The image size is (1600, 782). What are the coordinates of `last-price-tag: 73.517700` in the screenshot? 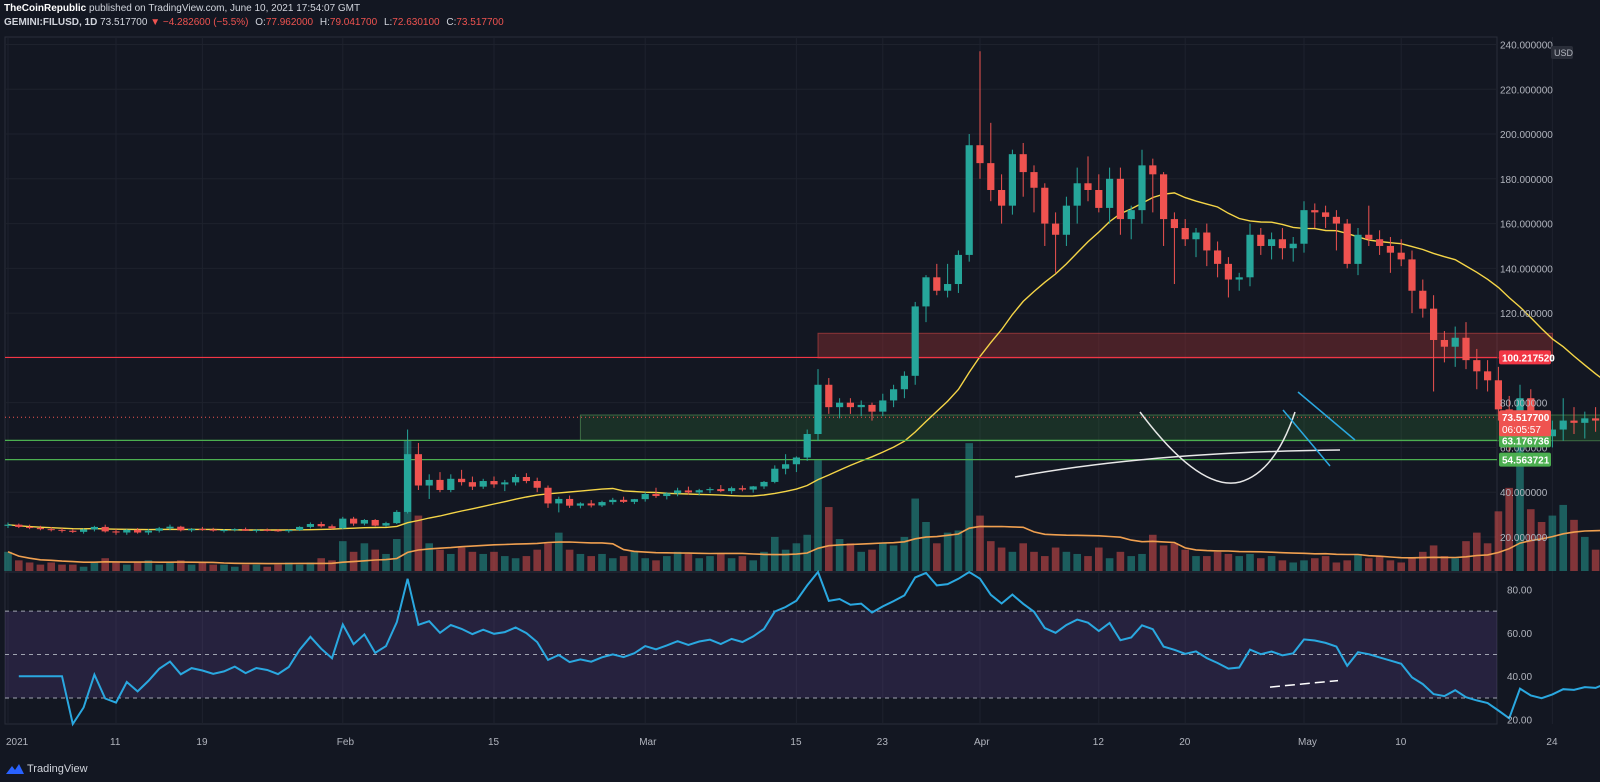 It's located at (1526, 418).